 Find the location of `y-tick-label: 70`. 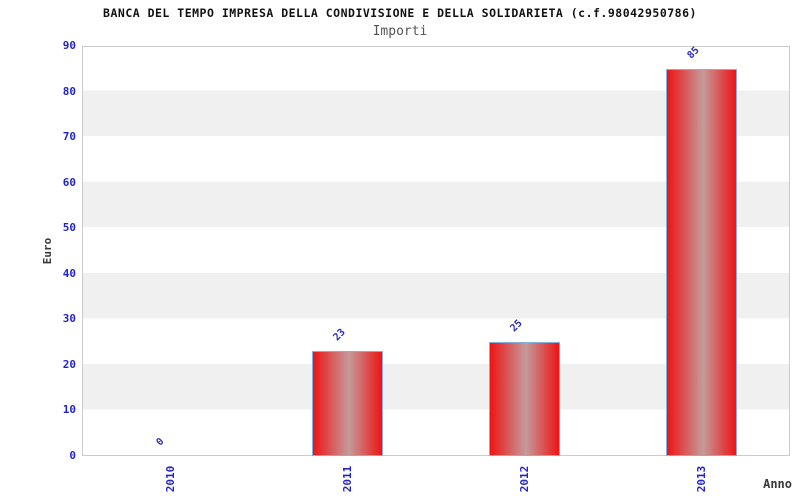

y-tick-label: 70 is located at coordinates (69, 137).